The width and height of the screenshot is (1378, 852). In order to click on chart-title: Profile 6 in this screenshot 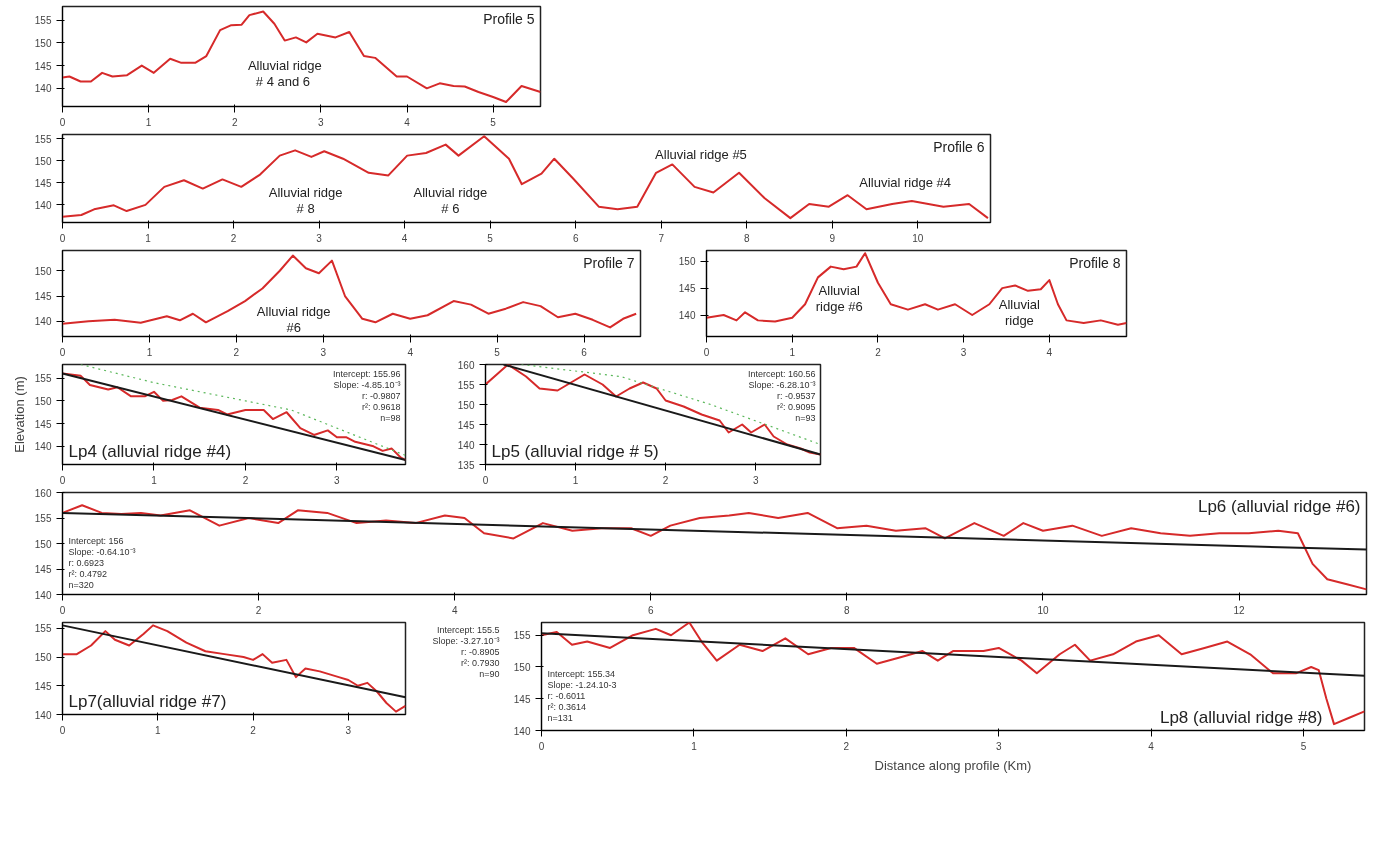, I will do `click(959, 146)`.